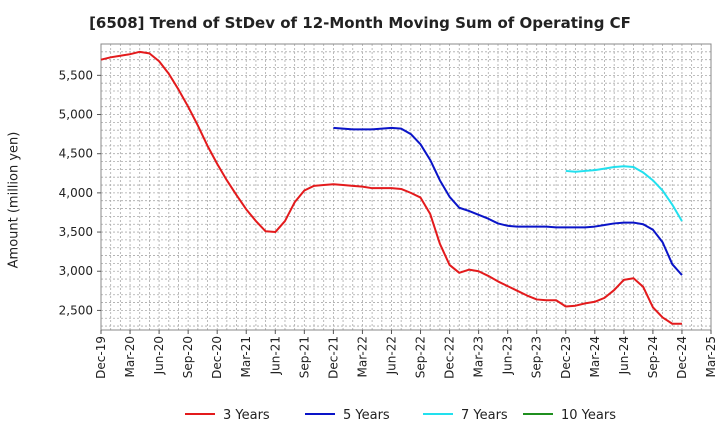 This screenshot has width=720, height=440. I want to click on series-line-7-years, so click(624, 193).